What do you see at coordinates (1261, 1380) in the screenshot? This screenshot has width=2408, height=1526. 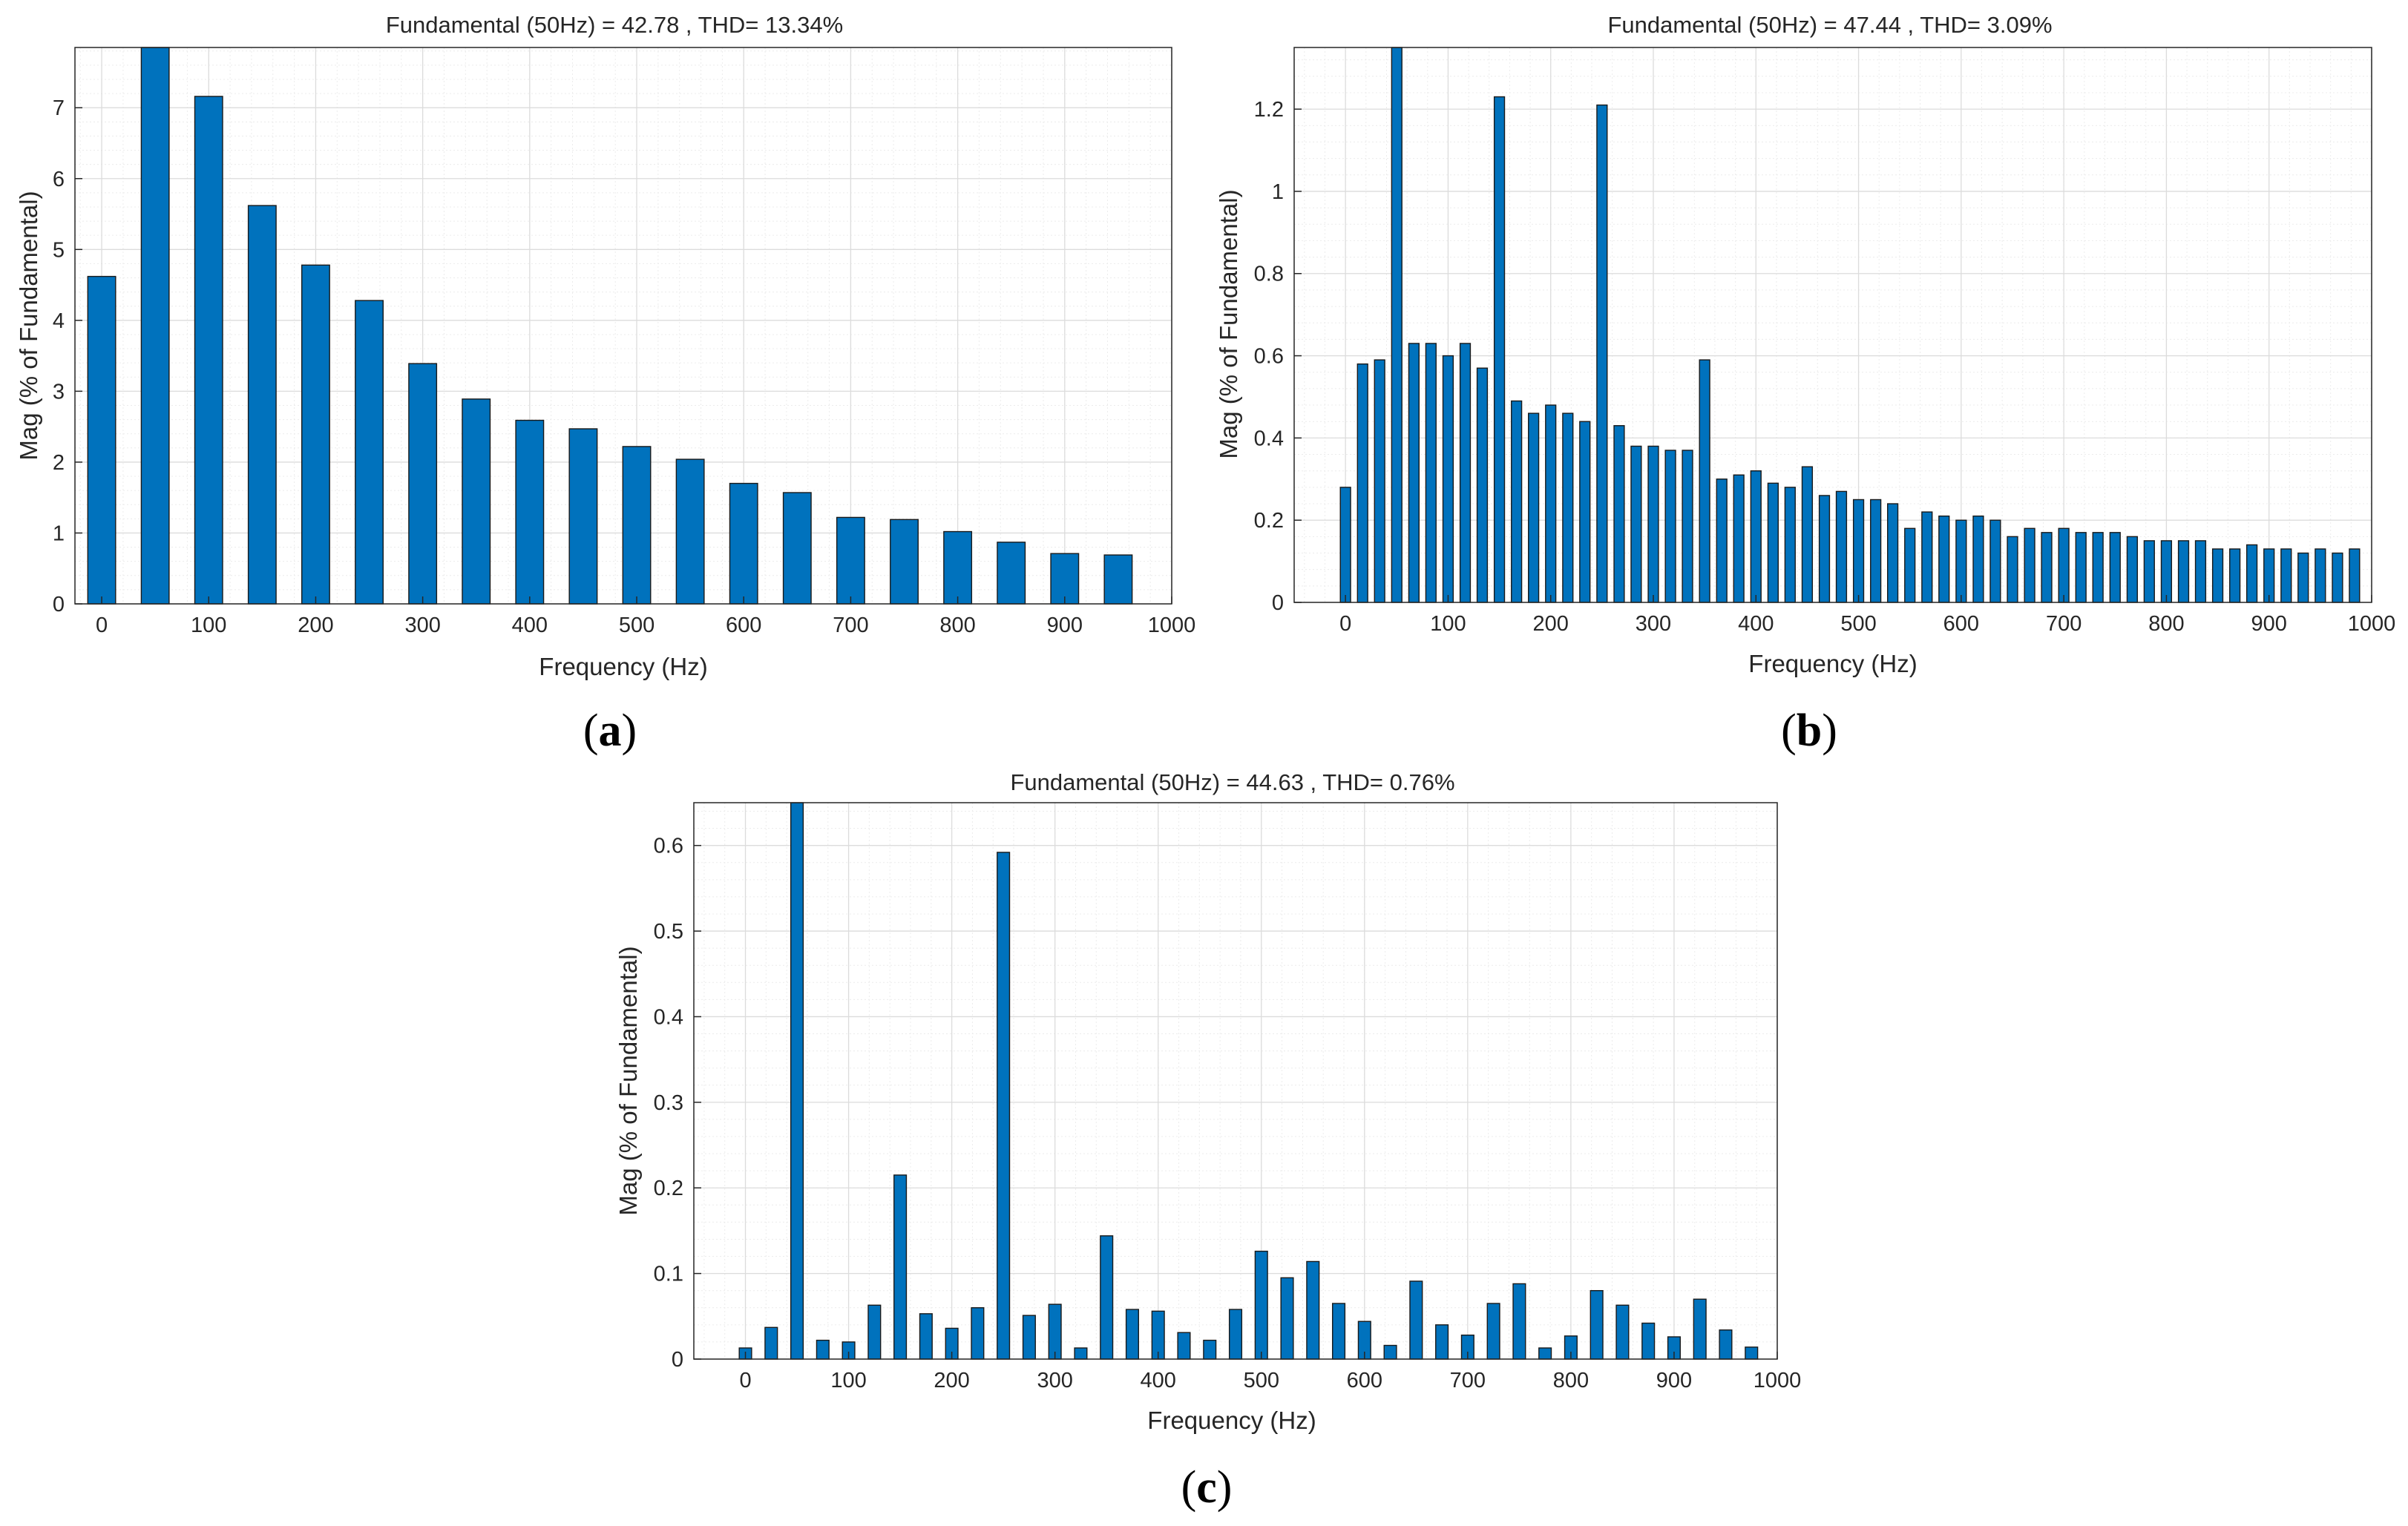 I see `x-tick-label-c-5: 500` at bounding box center [1261, 1380].